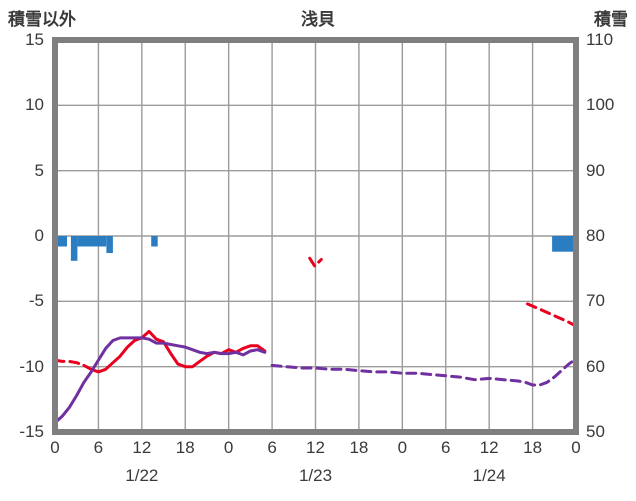 The height and width of the screenshot is (501, 636). What do you see at coordinates (318, 19) in the screenshot?
I see `chart-title: 浅貝` at bounding box center [318, 19].